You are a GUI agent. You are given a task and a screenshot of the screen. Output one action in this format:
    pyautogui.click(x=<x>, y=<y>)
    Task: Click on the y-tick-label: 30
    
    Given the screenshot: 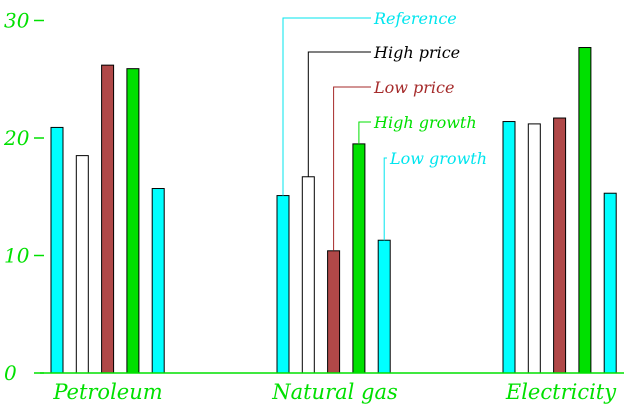 What is the action you would take?
    pyautogui.click(x=17, y=21)
    